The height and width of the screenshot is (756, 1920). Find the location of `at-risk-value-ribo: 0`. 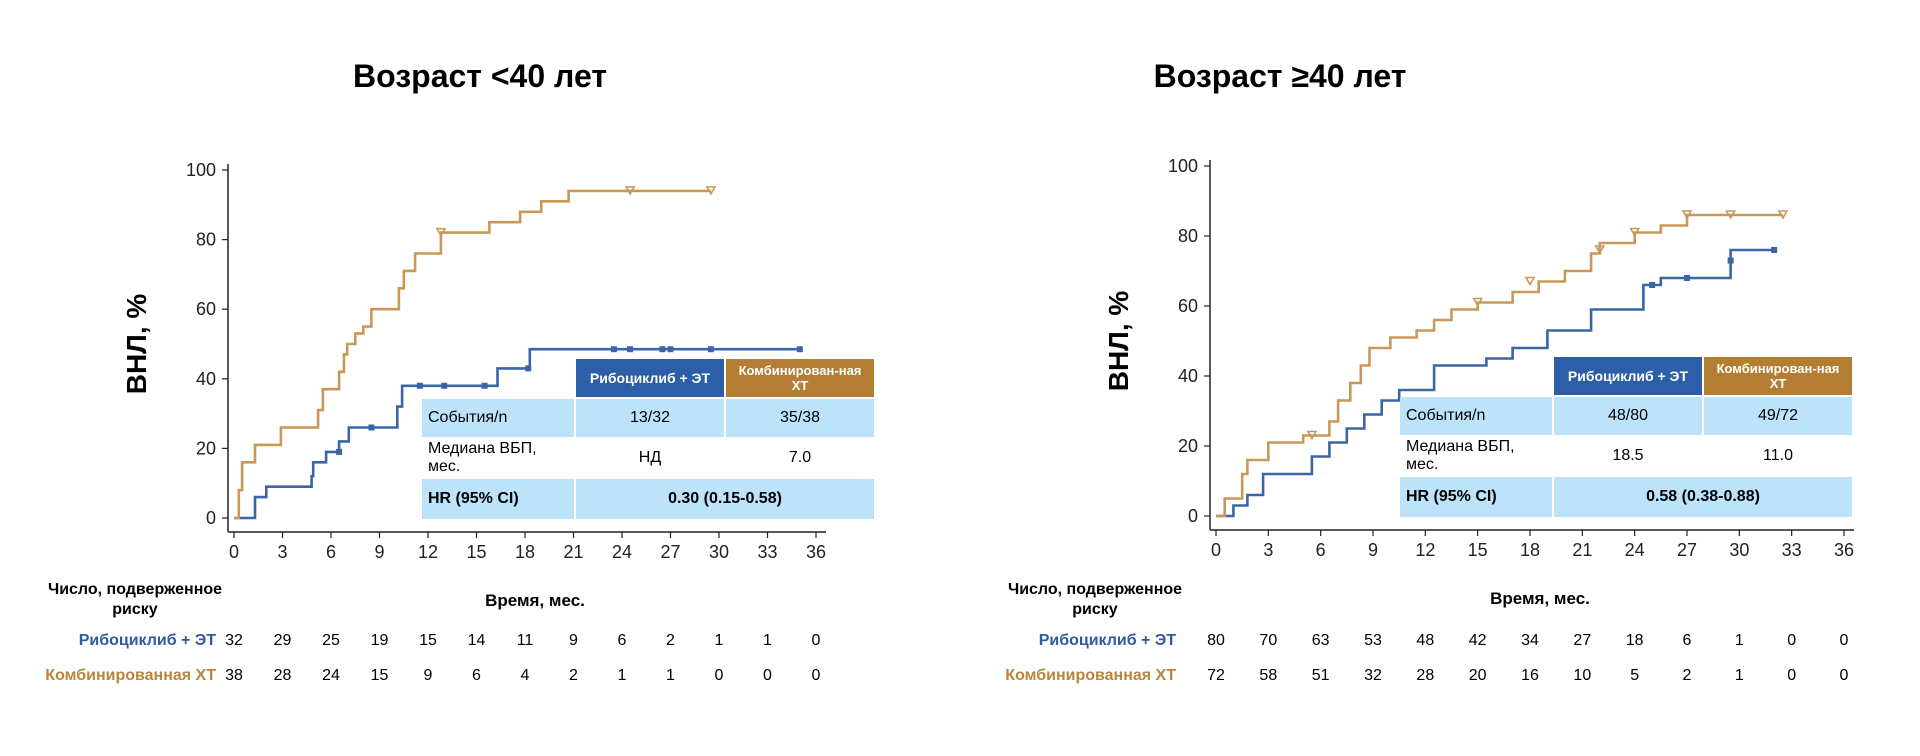

at-risk-value-ribo: 0 is located at coordinates (816, 640).